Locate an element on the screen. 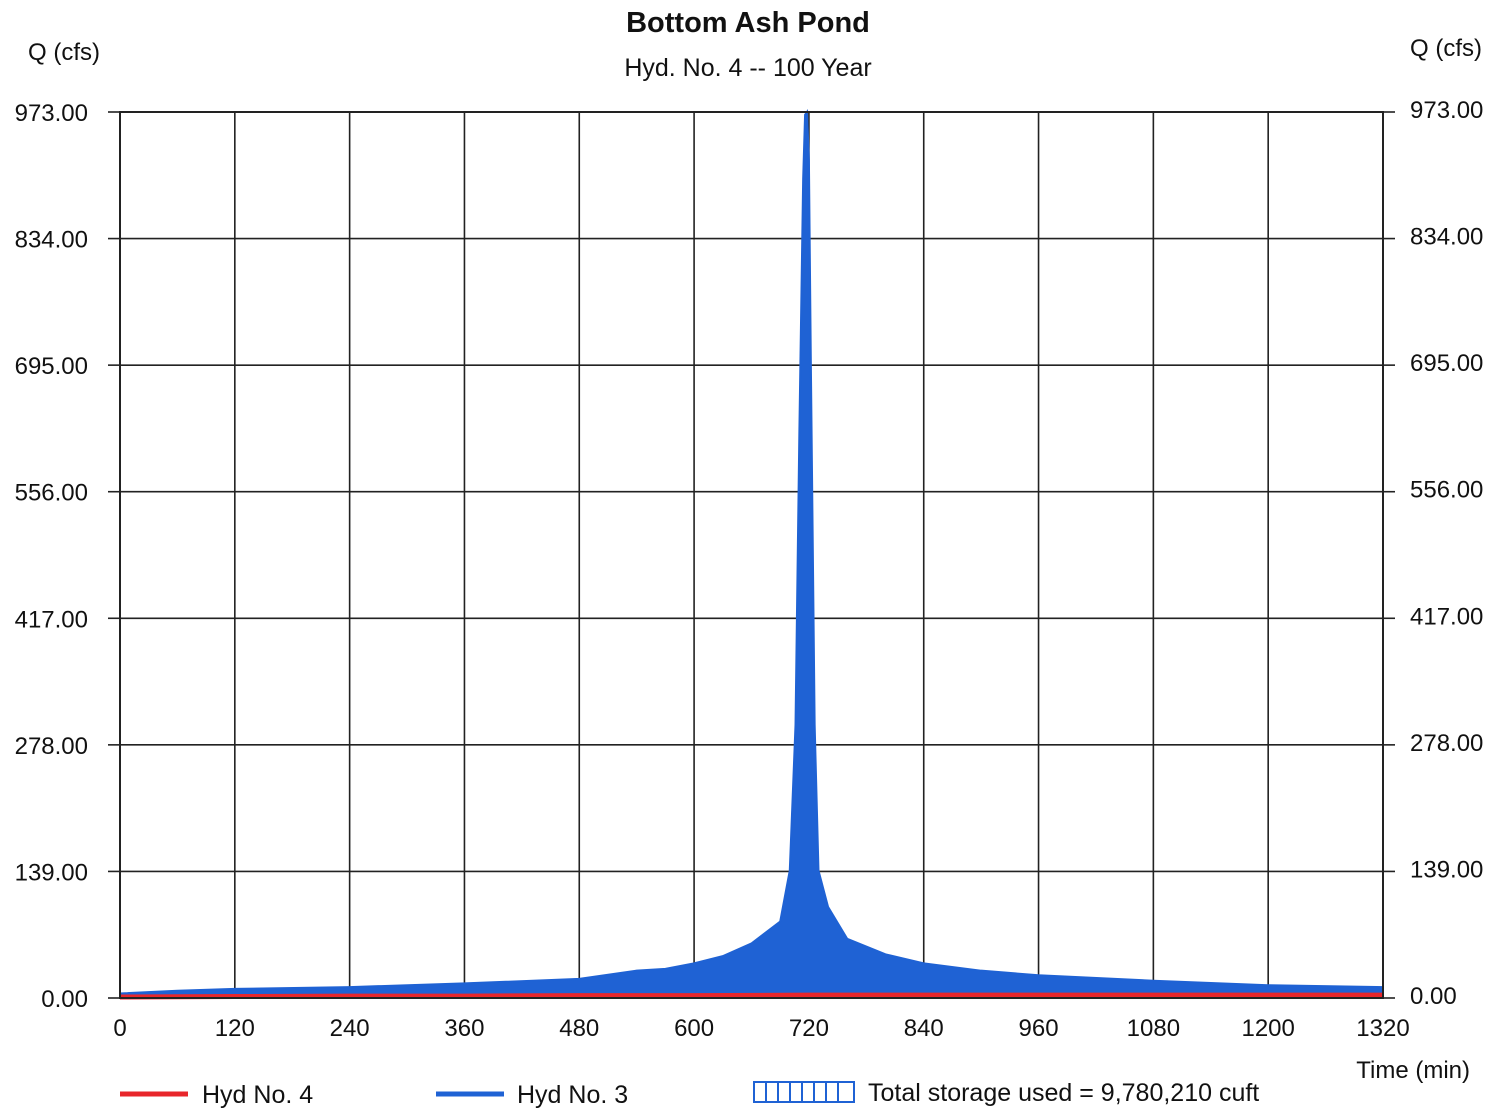 The width and height of the screenshot is (1508, 1109). x-tick-label: 840 is located at coordinates (924, 1028).